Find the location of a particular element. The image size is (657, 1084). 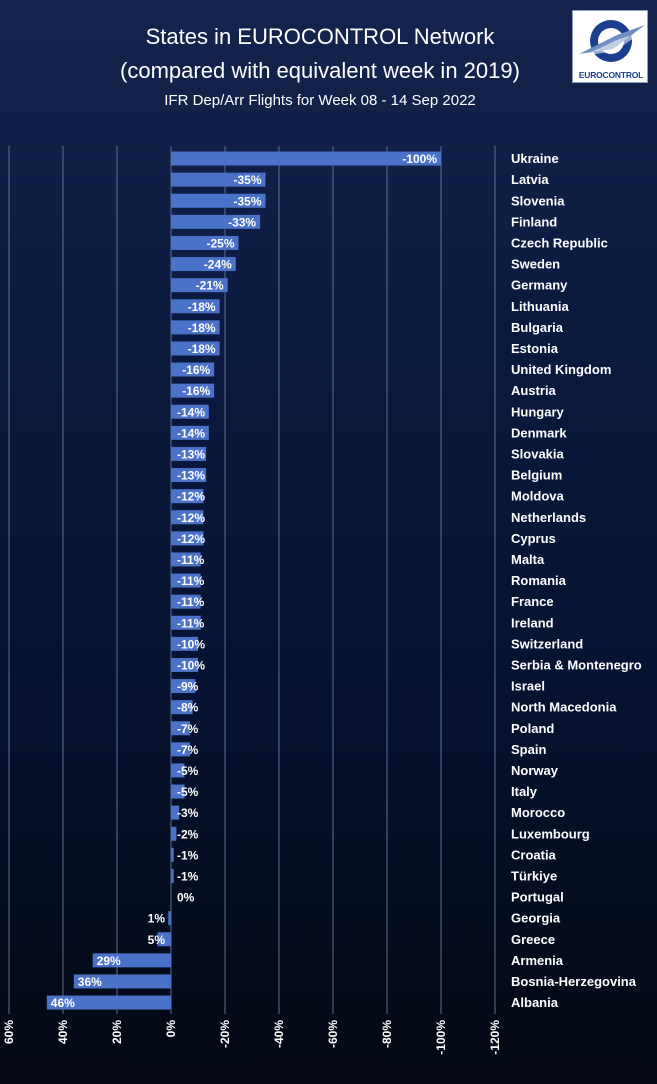

data-label: 1% is located at coordinates (157, 919).